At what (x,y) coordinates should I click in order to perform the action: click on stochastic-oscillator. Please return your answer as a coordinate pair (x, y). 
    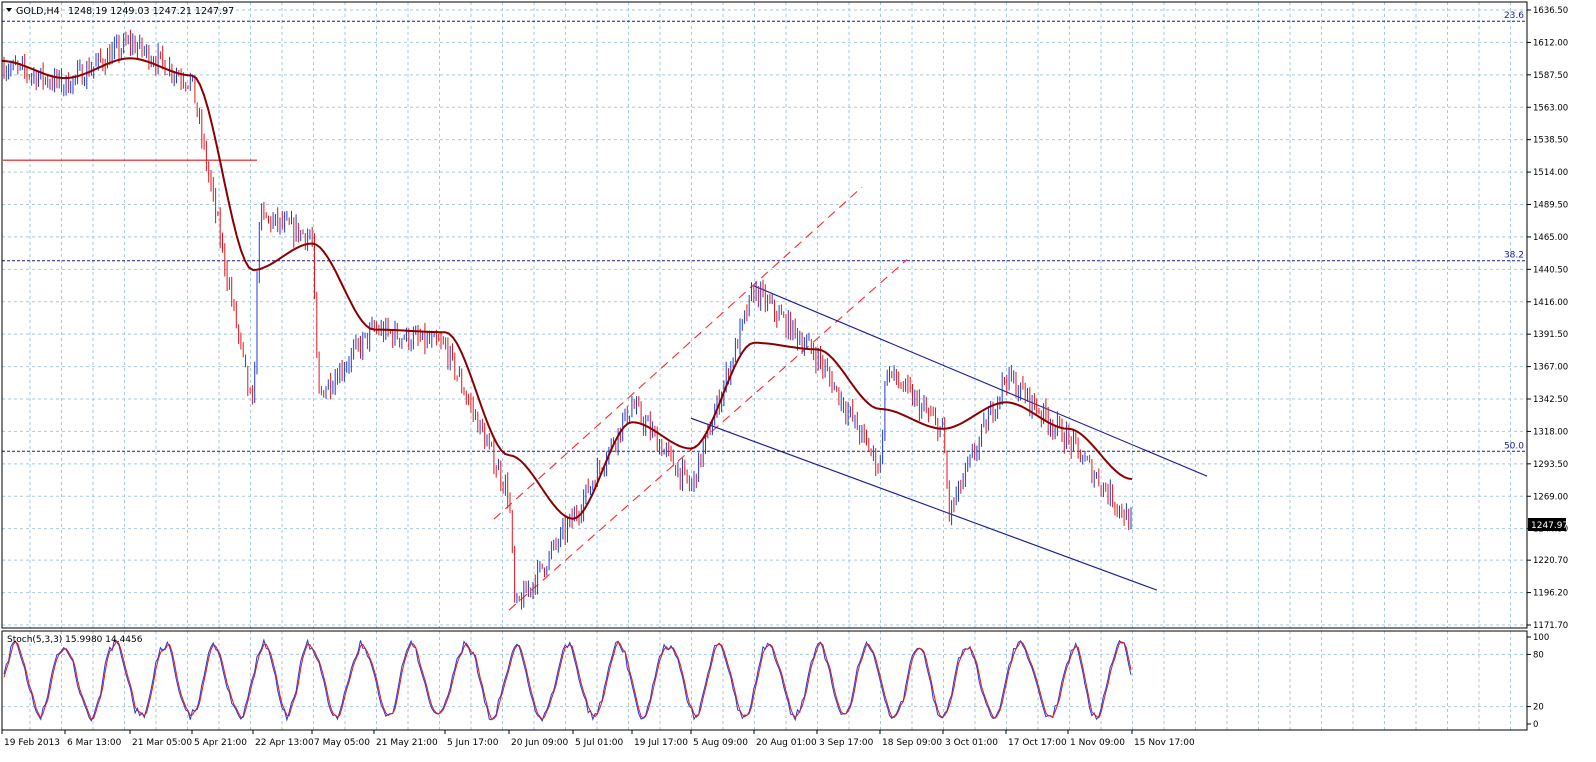
    Looking at the image, I should click on (567, 680).